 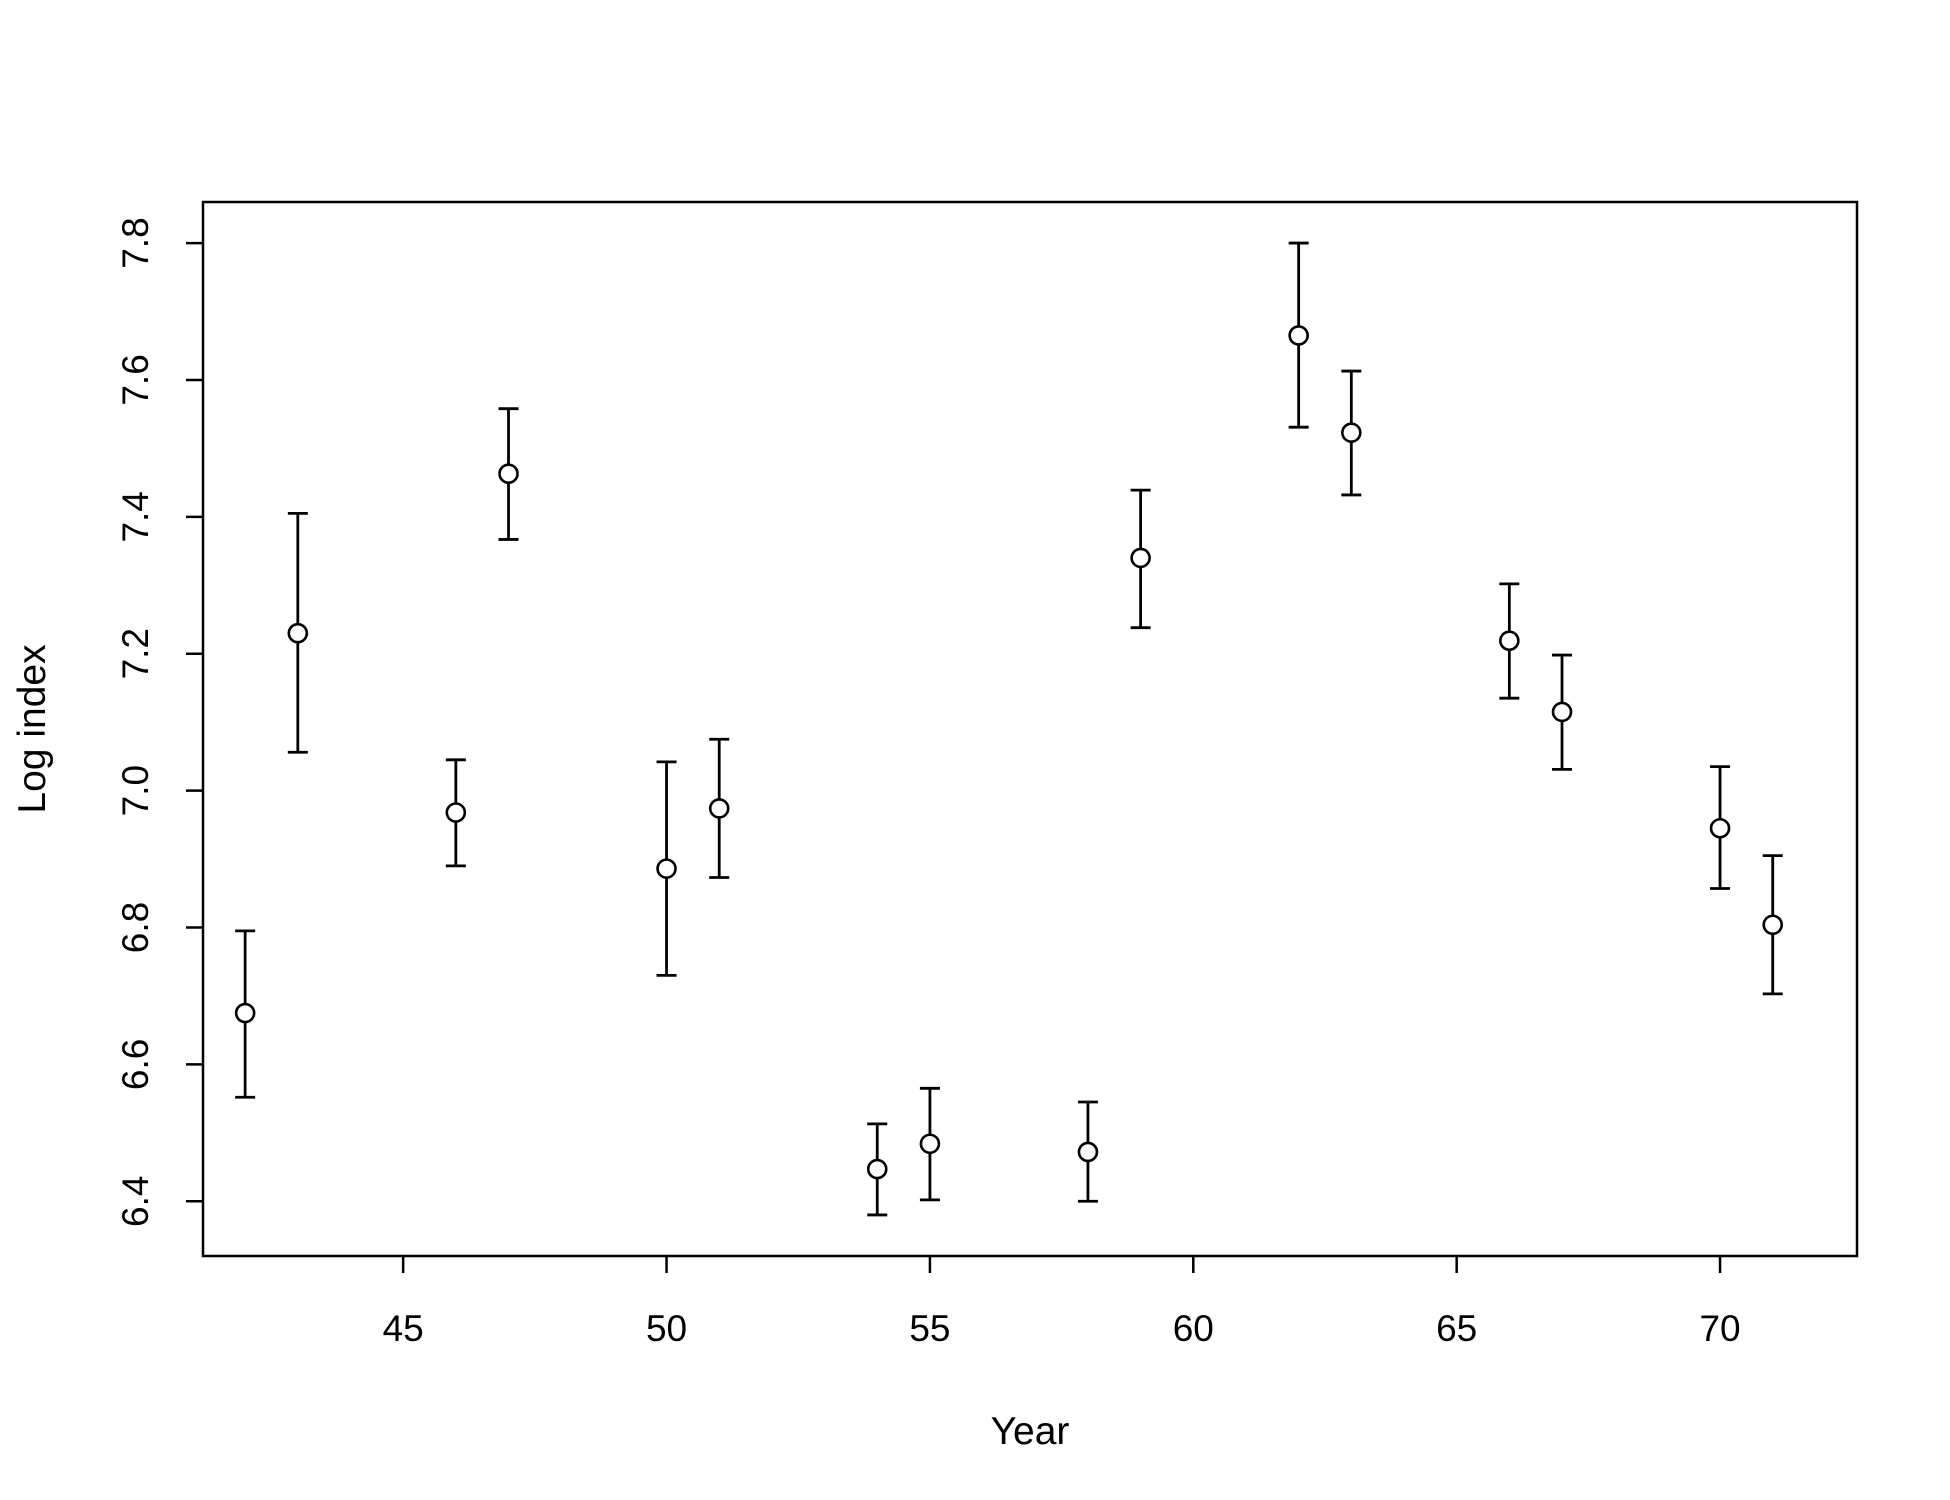 I want to click on x-tick-label: 55, so click(x=929, y=1328).